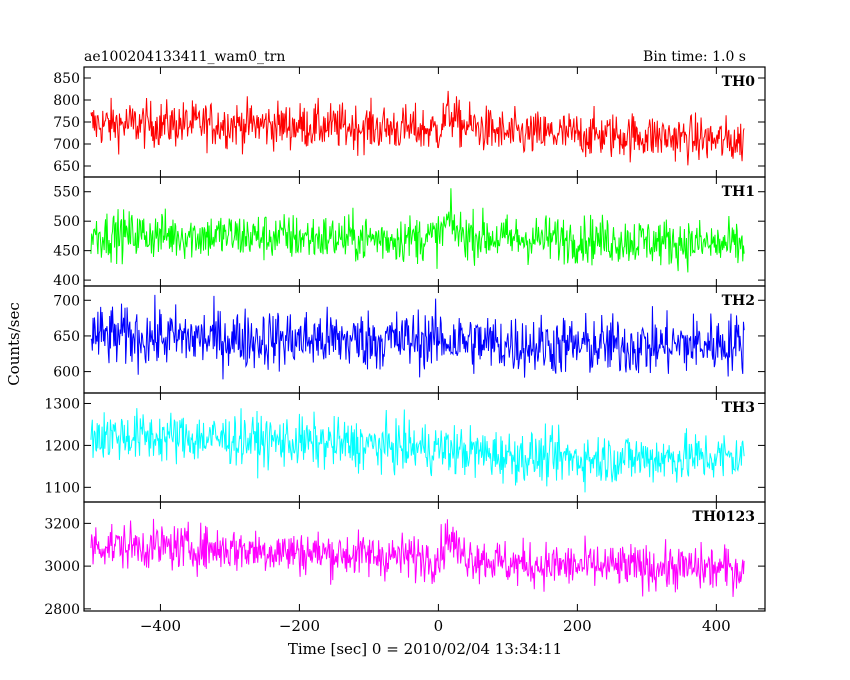 Image resolution: width=850 pixels, height=680 pixels. I want to click on y-tick-label: 1100, so click(62, 488).